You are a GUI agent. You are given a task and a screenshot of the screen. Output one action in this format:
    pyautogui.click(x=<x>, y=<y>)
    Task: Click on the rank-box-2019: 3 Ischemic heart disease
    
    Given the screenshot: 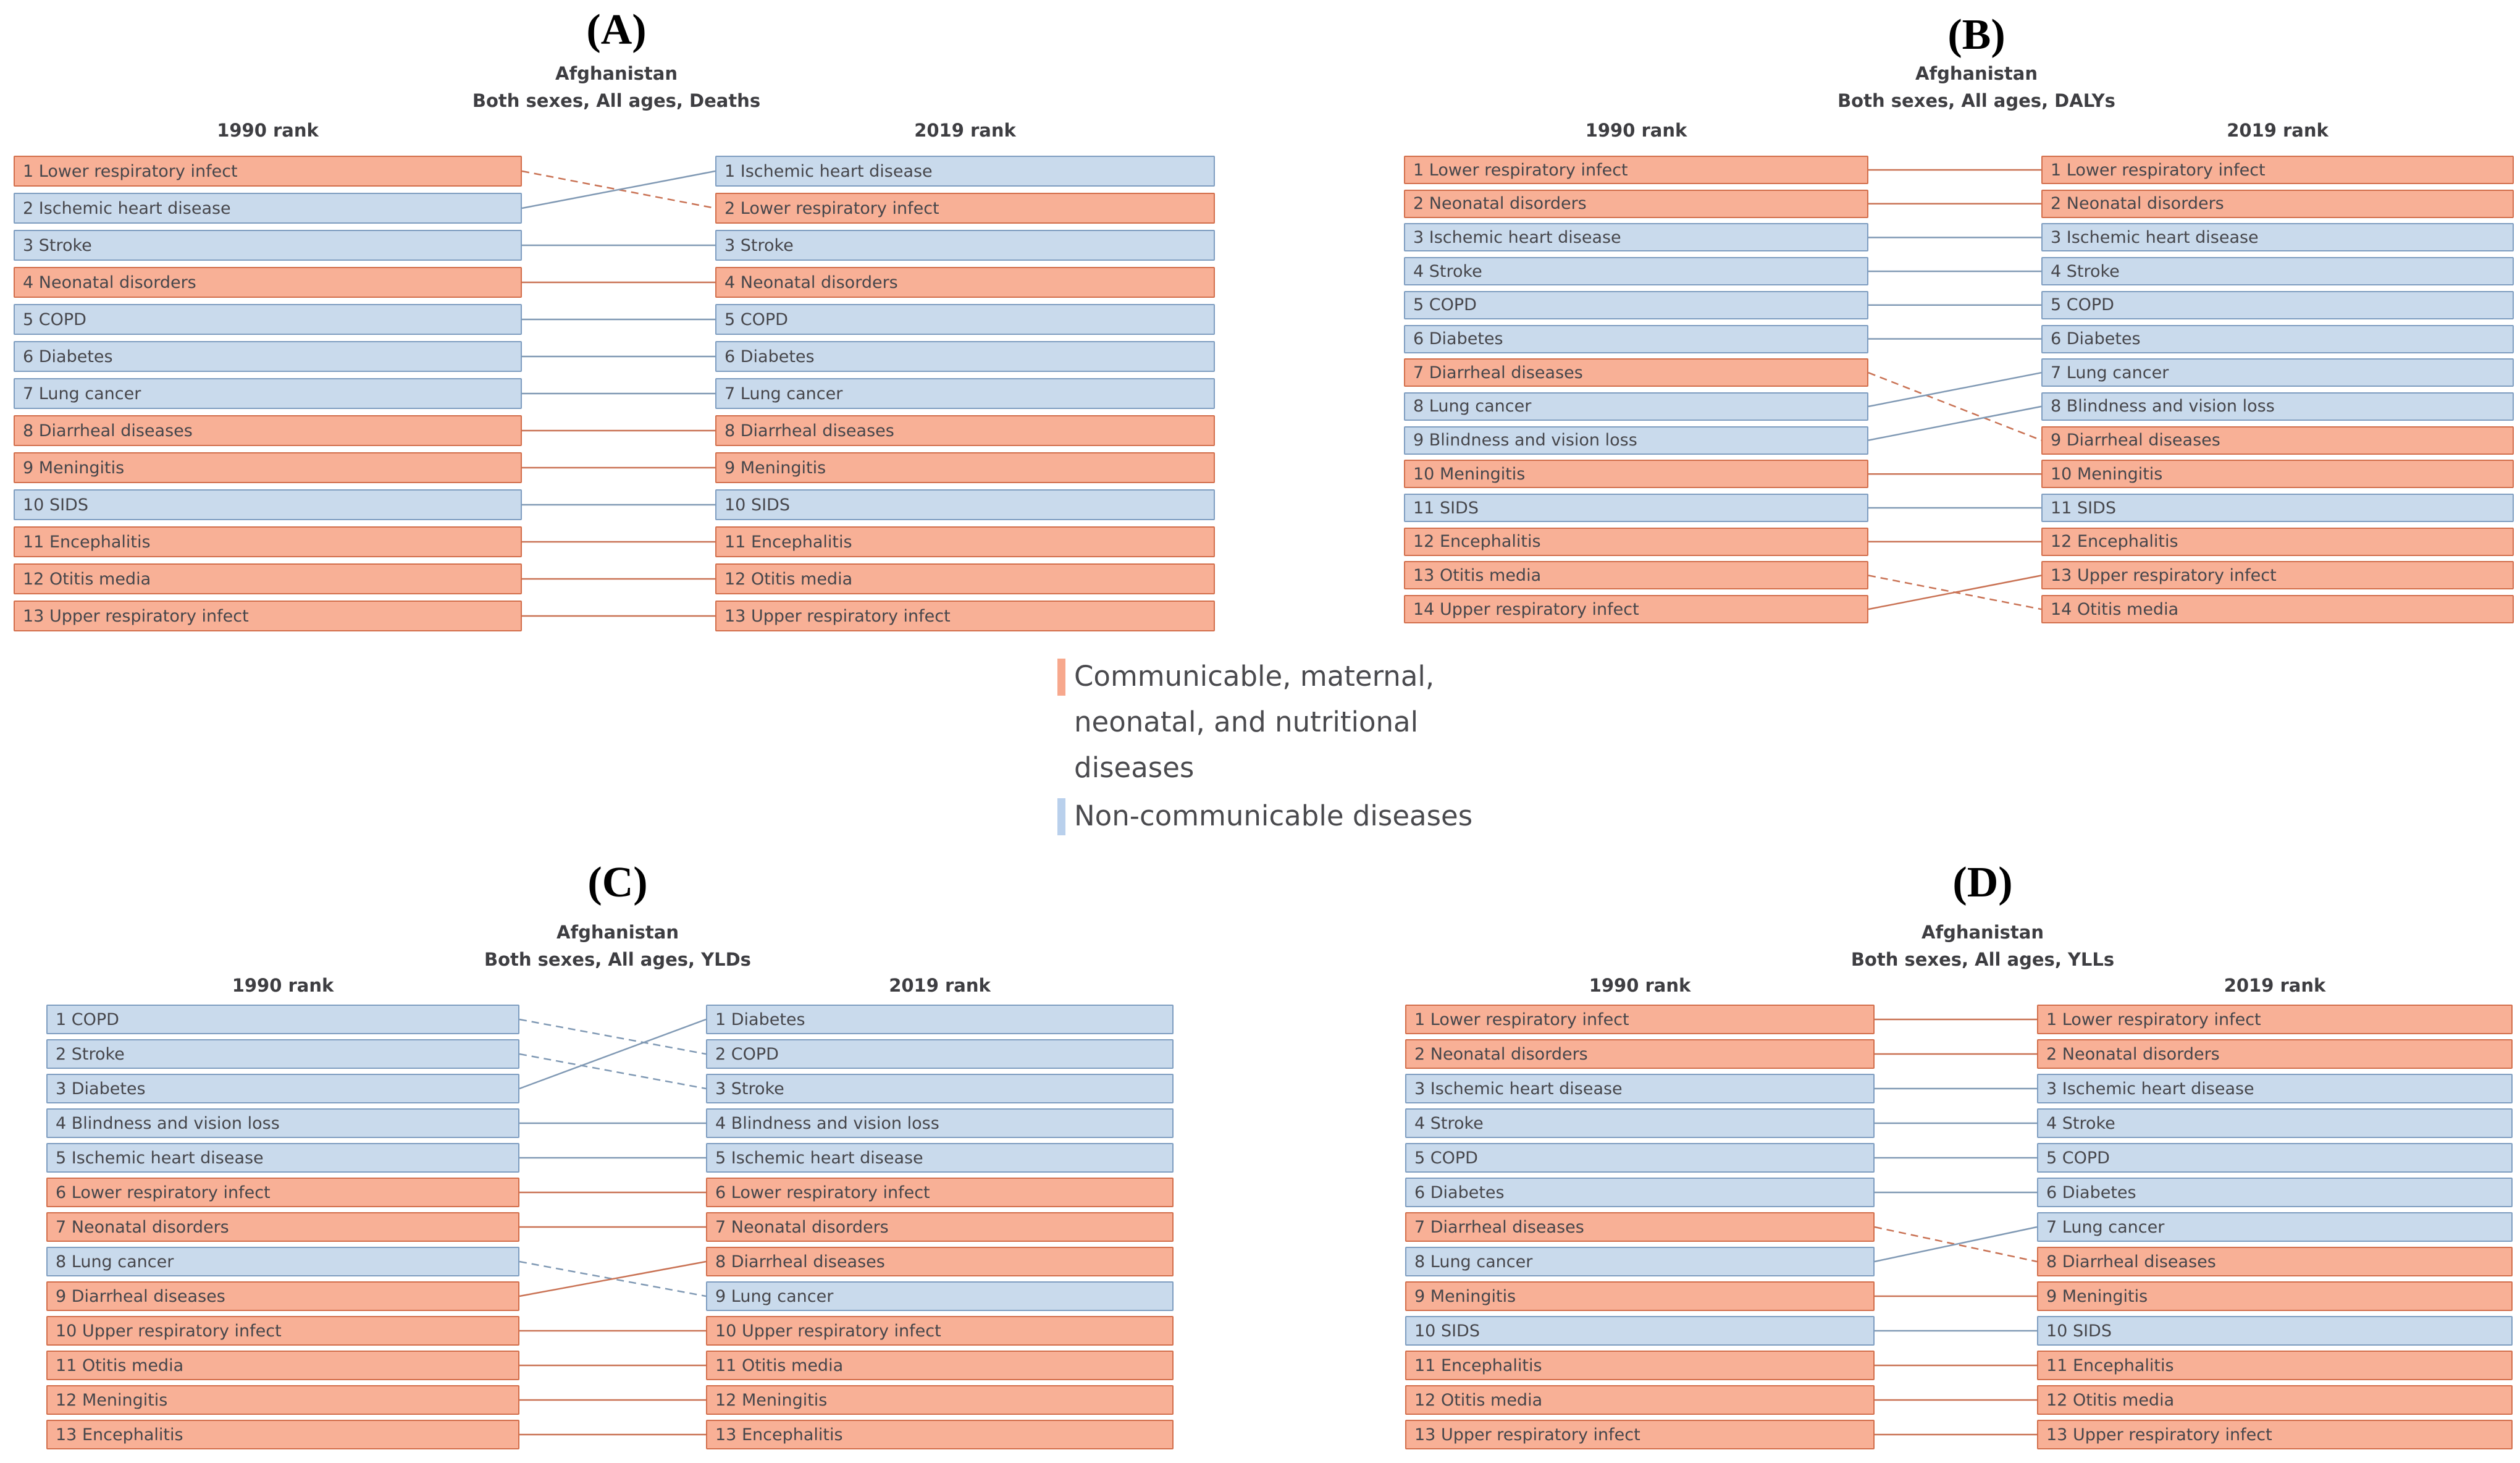 What is the action you would take?
    pyautogui.click(x=2277, y=237)
    